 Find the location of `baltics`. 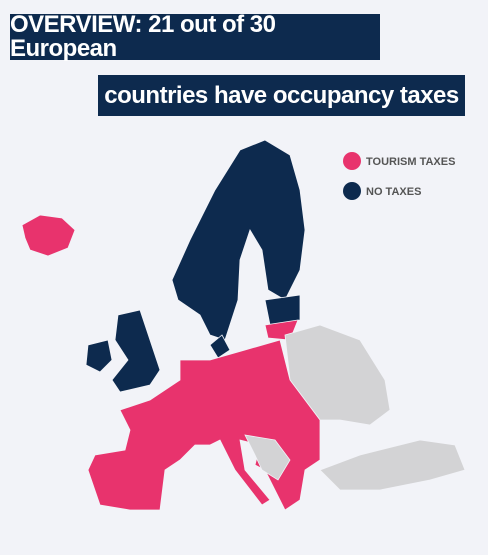

baltics is located at coordinates (282, 310).